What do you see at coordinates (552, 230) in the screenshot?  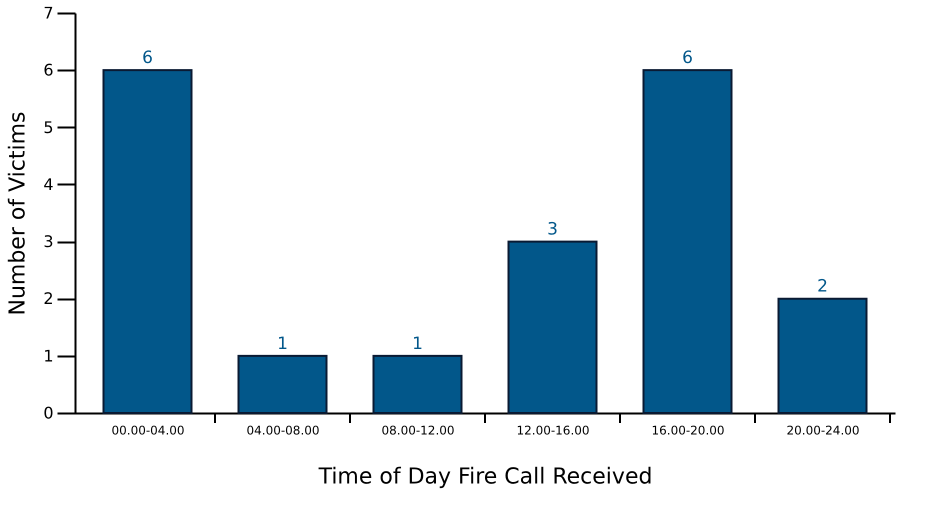 I see `data-label: 3` at bounding box center [552, 230].